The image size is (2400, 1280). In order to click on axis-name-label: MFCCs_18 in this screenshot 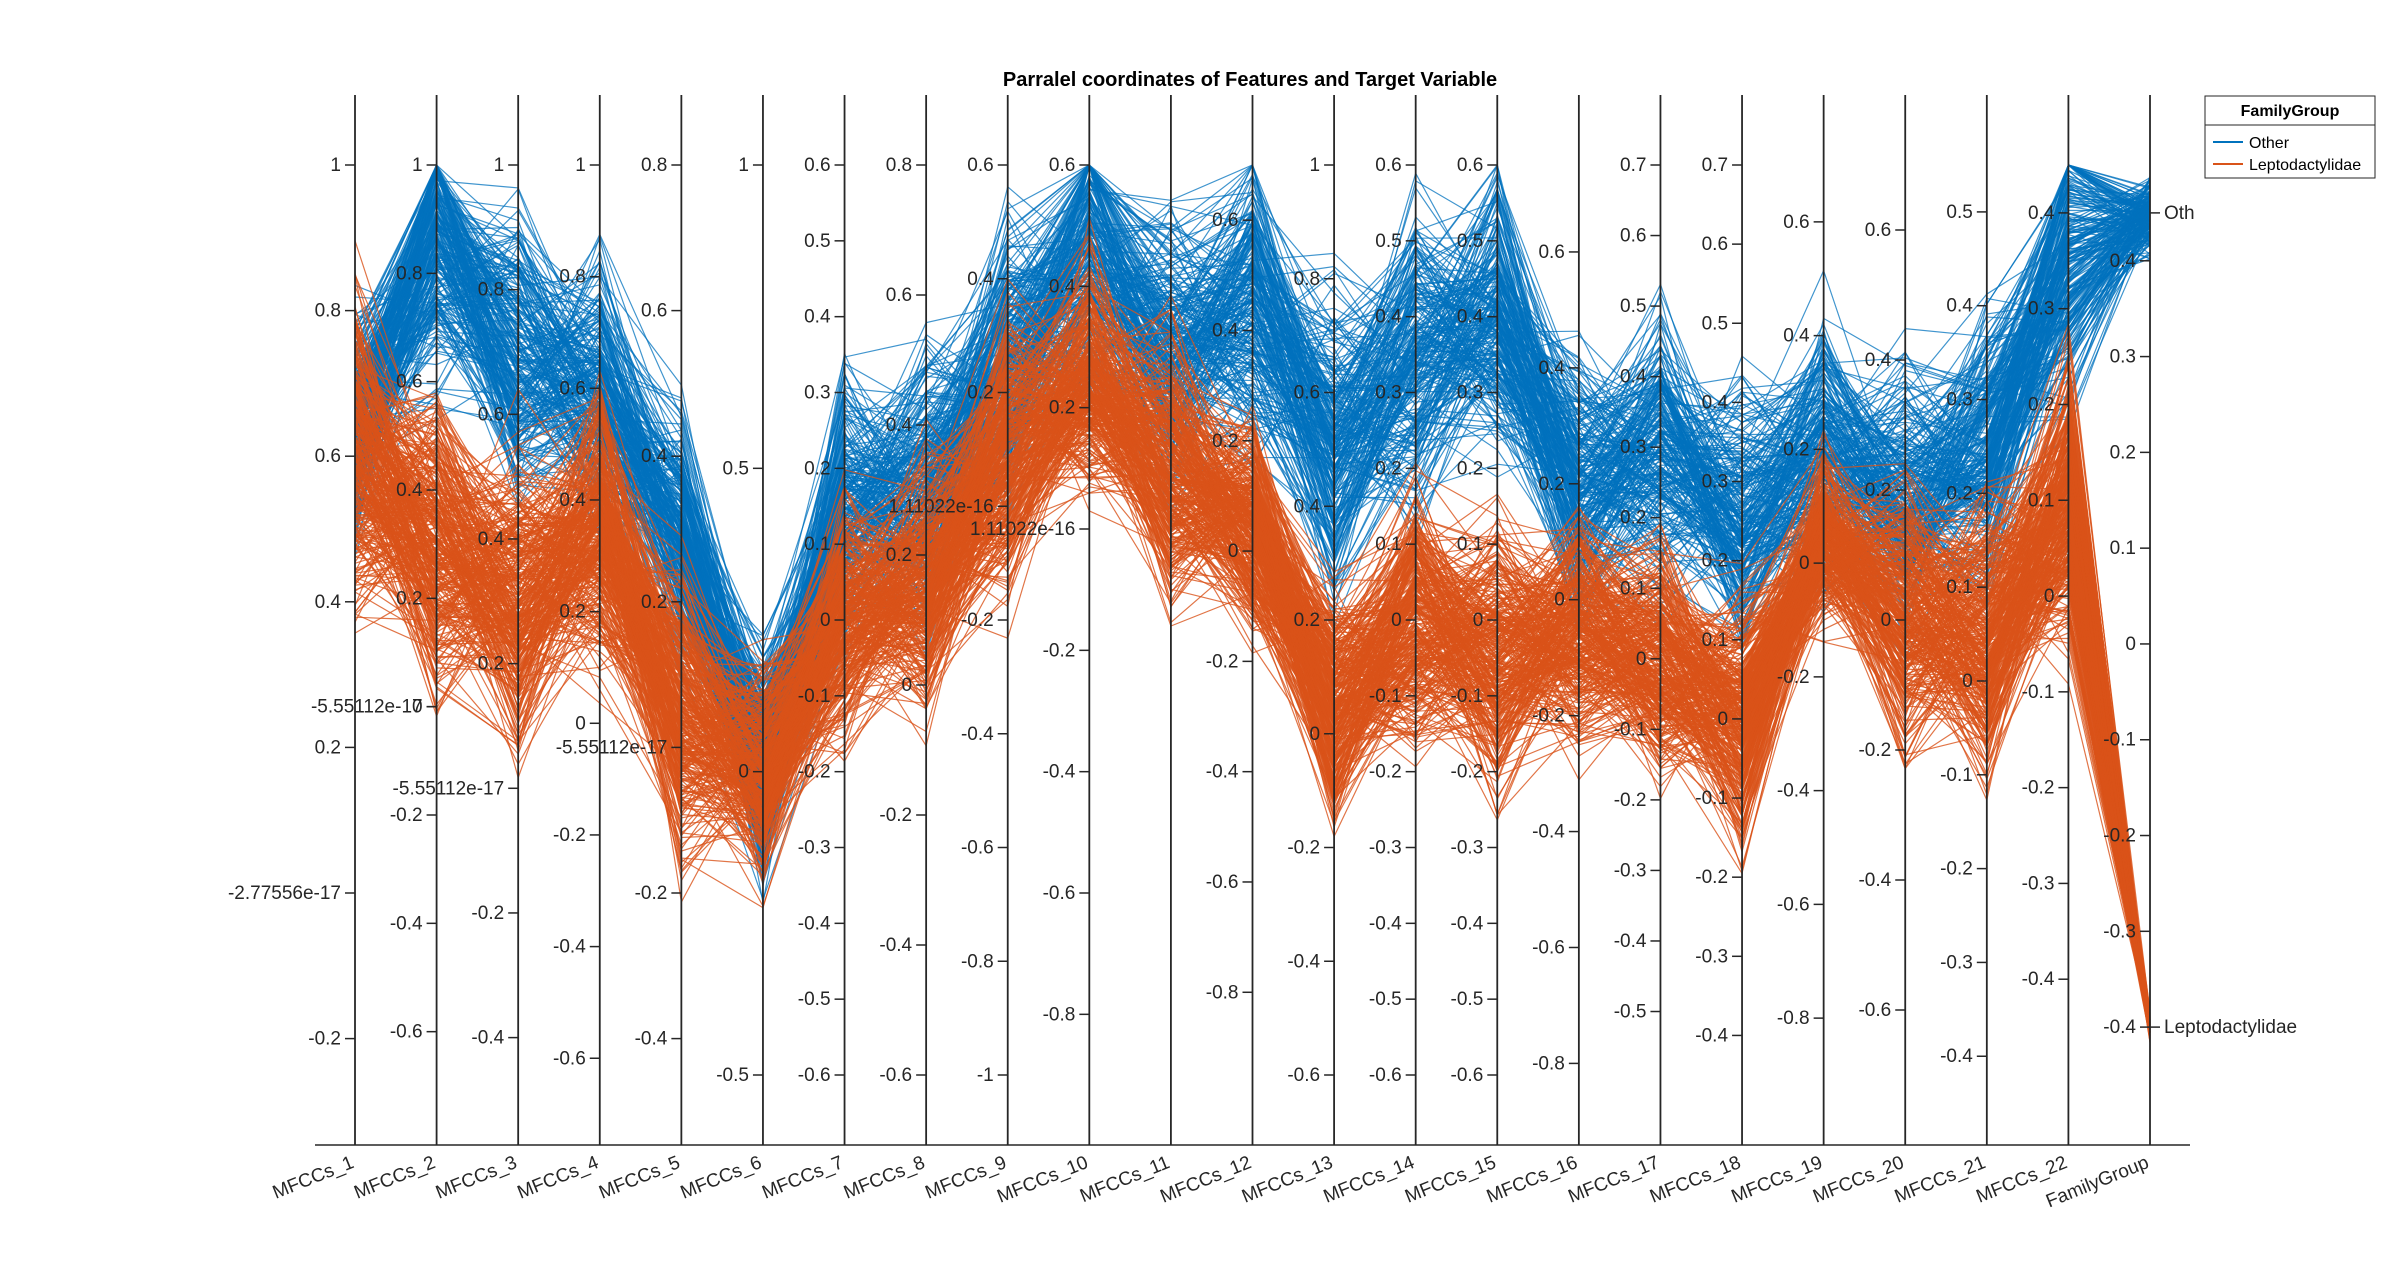, I will do `click(1695, 1179)`.